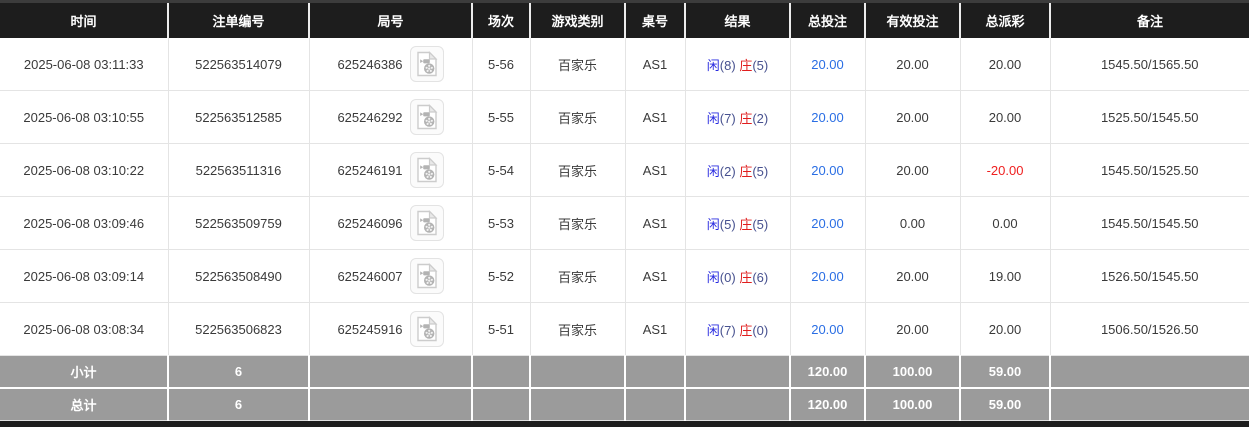 The image size is (1249, 429). What do you see at coordinates (828, 19) in the screenshot?
I see `col-header-total-bet: 总投注` at bounding box center [828, 19].